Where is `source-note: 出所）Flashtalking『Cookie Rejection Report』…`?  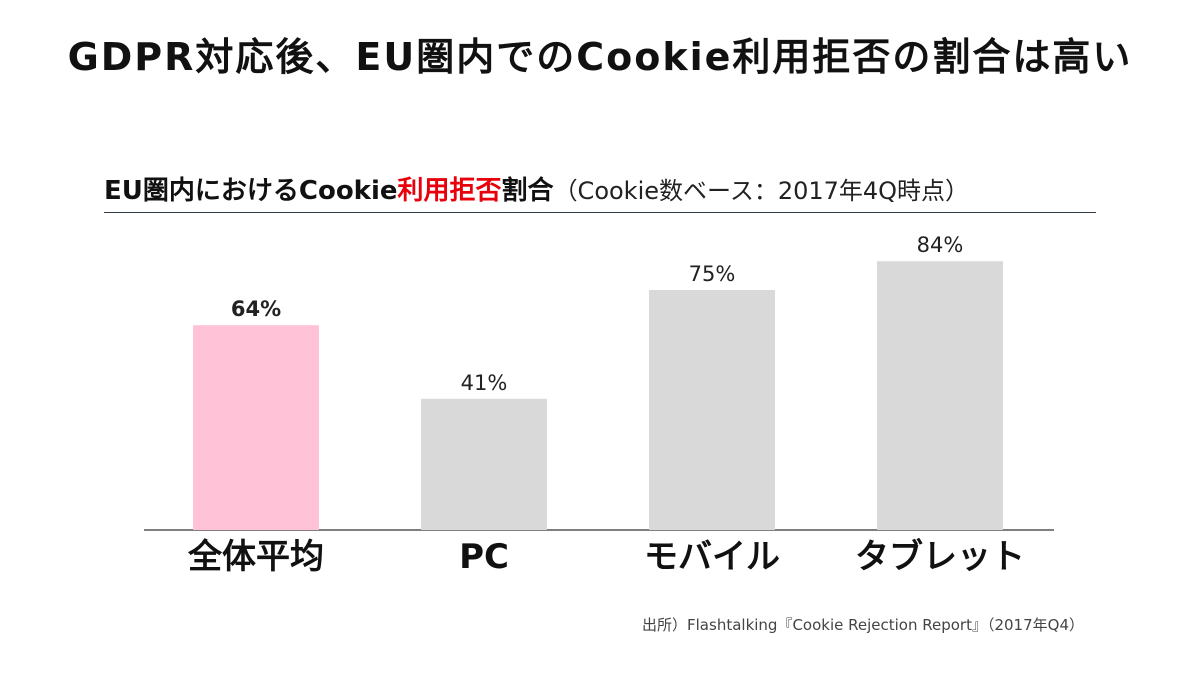 source-note: 出所）Flashtalking『Cookie Rejection Report』… is located at coordinates (863, 625).